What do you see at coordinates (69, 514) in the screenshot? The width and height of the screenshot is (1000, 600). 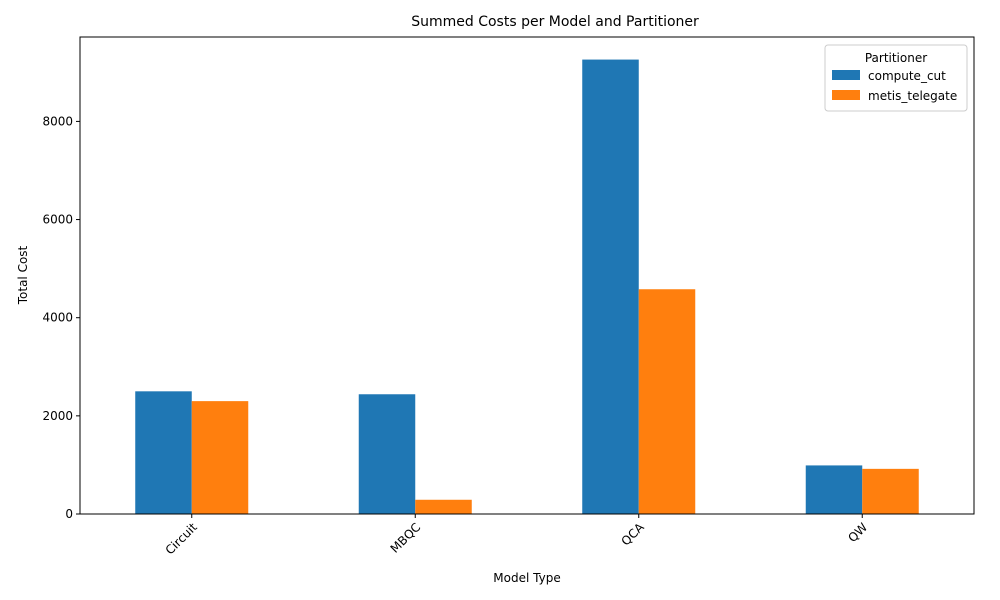 I see `y-tick-label: 0` at bounding box center [69, 514].